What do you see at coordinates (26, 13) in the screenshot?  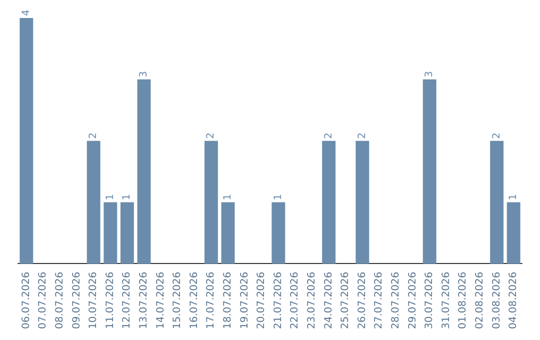 I see `data-label: 4` at bounding box center [26, 13].